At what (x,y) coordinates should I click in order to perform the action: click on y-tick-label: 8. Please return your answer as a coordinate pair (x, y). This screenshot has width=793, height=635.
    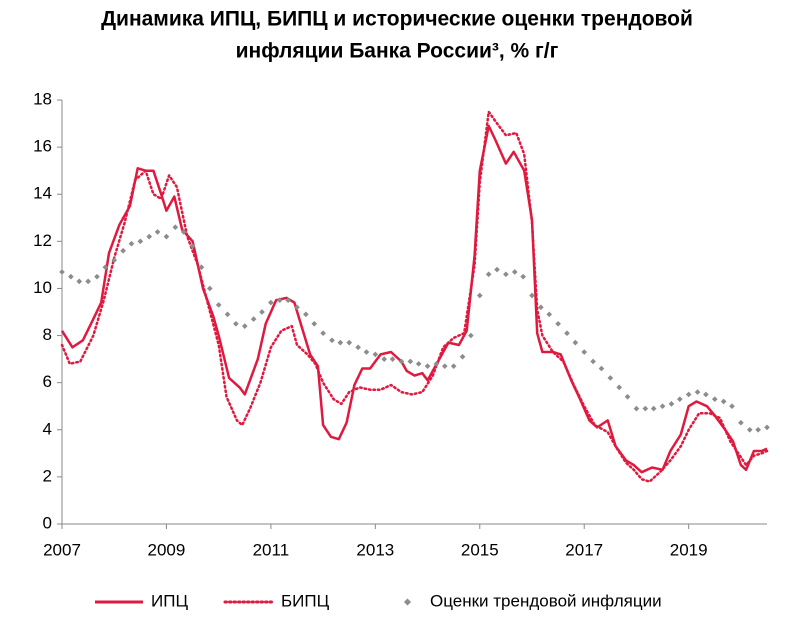
    Looking at the image, I should click on (47, 334).